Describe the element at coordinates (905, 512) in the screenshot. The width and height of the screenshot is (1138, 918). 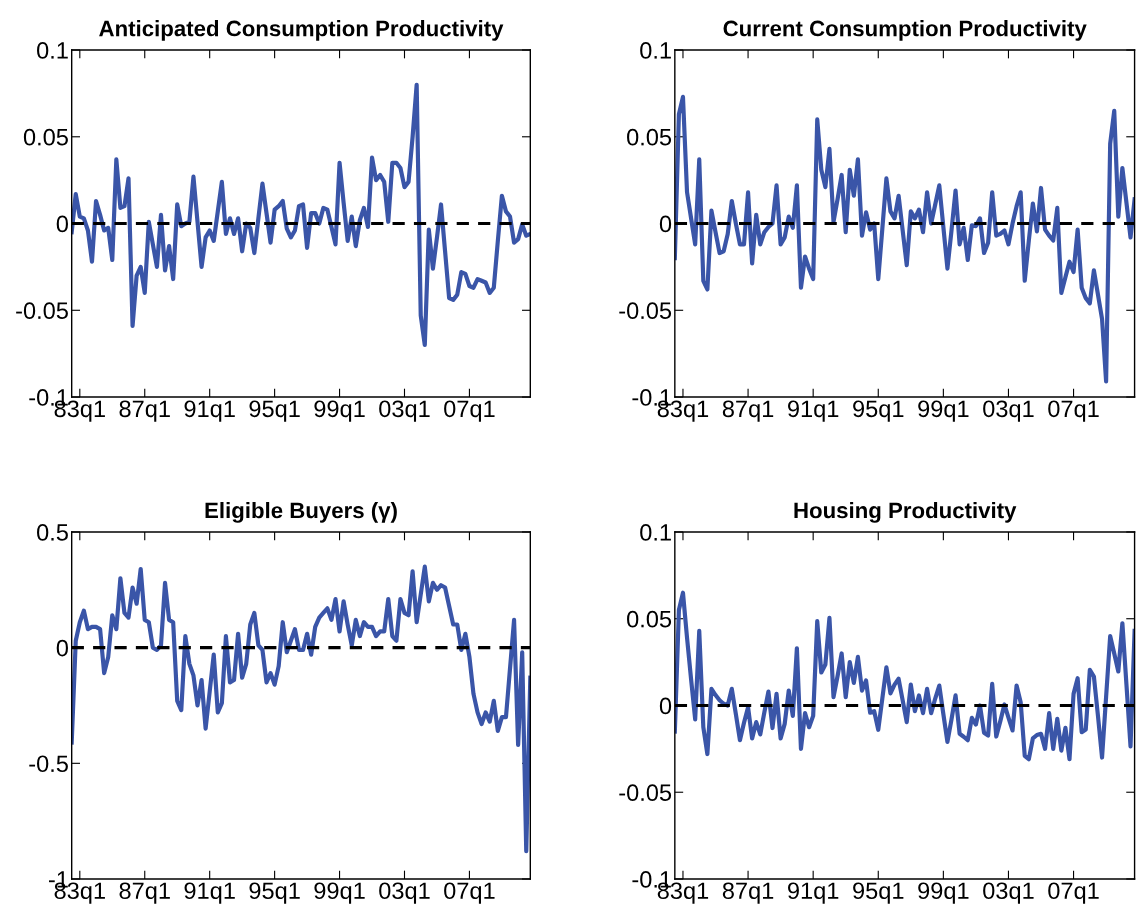
I see `chart-title: Housing Productivity` at that location.